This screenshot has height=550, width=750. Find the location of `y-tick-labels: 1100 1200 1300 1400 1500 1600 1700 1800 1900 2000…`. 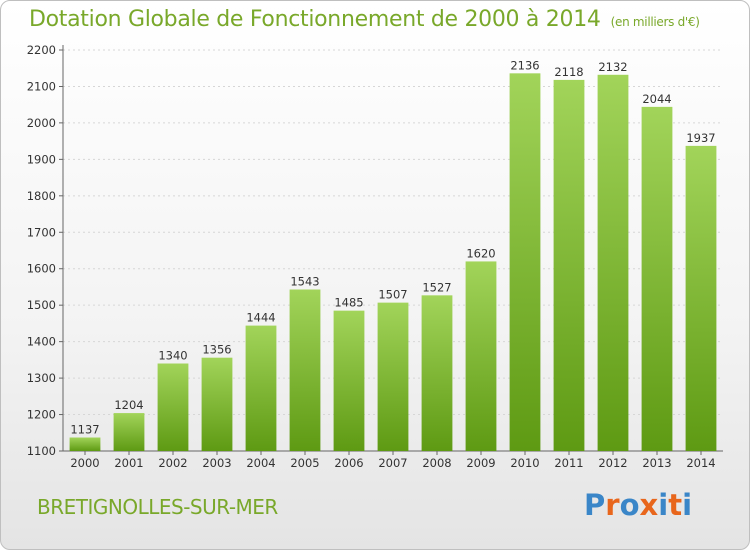

y-tick-labels: 1100 1200 1300 1400 1500 1600 1700 1800 1900 2000… is located at coordinates (41, 250).